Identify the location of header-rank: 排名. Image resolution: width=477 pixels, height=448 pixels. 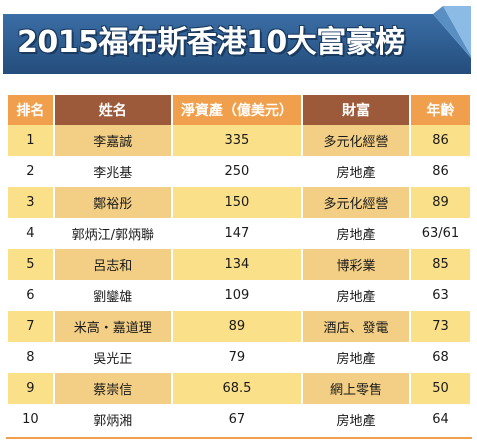
(30, 110).